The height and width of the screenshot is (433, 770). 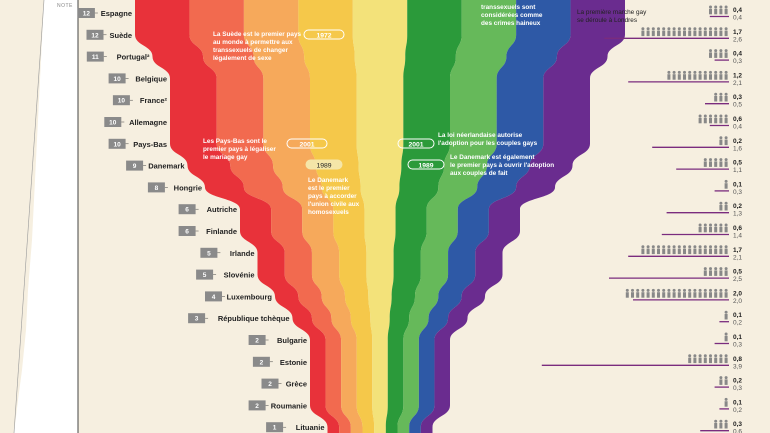 What do you see at coordinates (508, 7) in the screenshot?
I see `annotation-line: transsexuels sont` at bounding box center [508, 7].